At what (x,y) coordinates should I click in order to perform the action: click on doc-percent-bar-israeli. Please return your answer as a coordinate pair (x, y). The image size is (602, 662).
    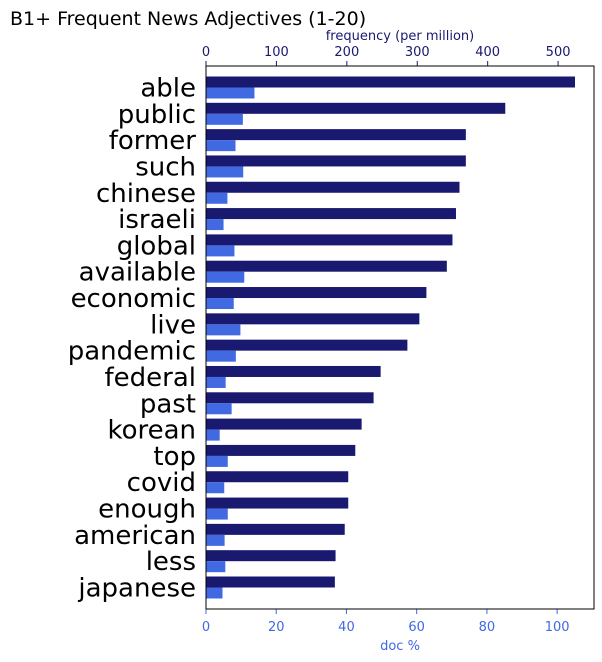
    Looking at the image, I should click on (215, 225).